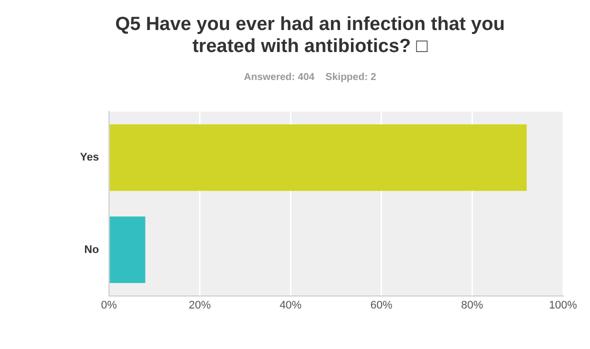 The height and width of the screenshot is (349, 590). I want to click on x-tick-label: 20%, so click(199, 305).